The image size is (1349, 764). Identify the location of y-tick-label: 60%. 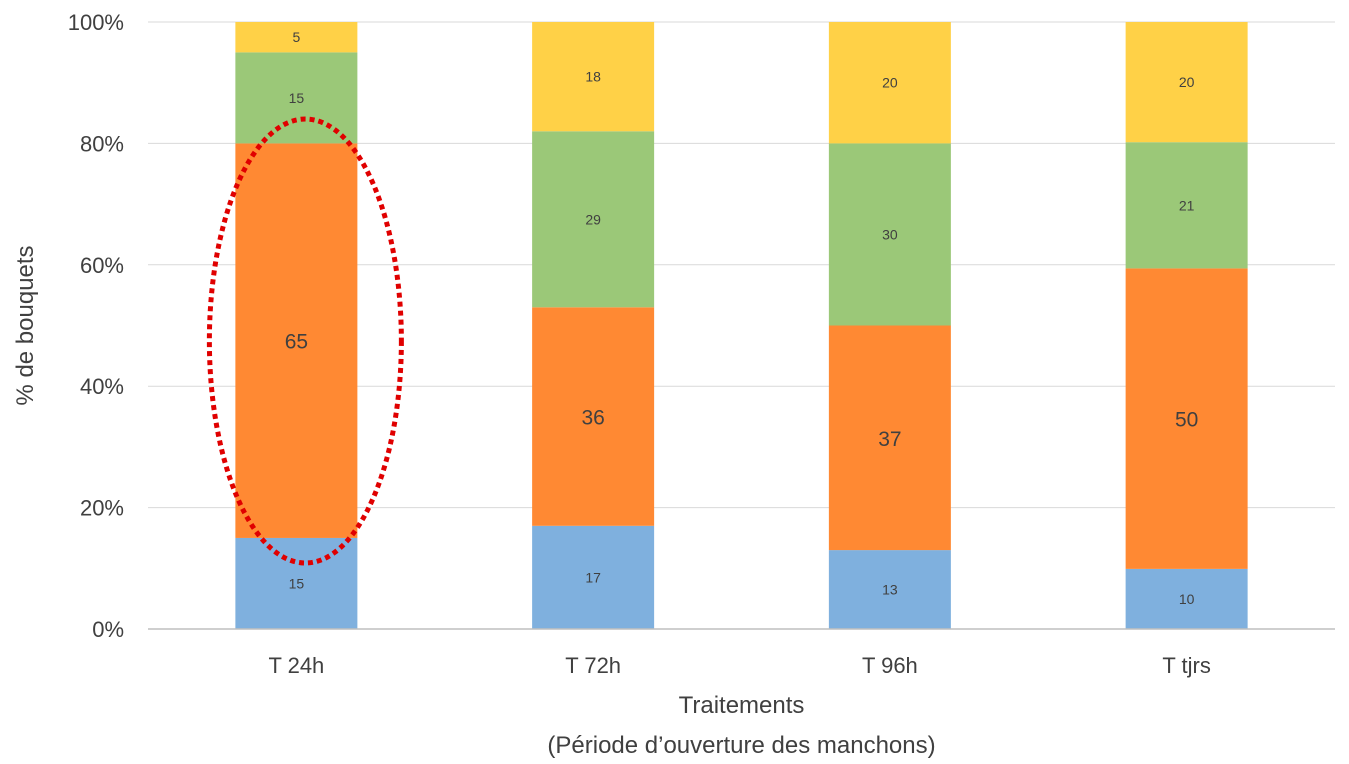
(102, 265).